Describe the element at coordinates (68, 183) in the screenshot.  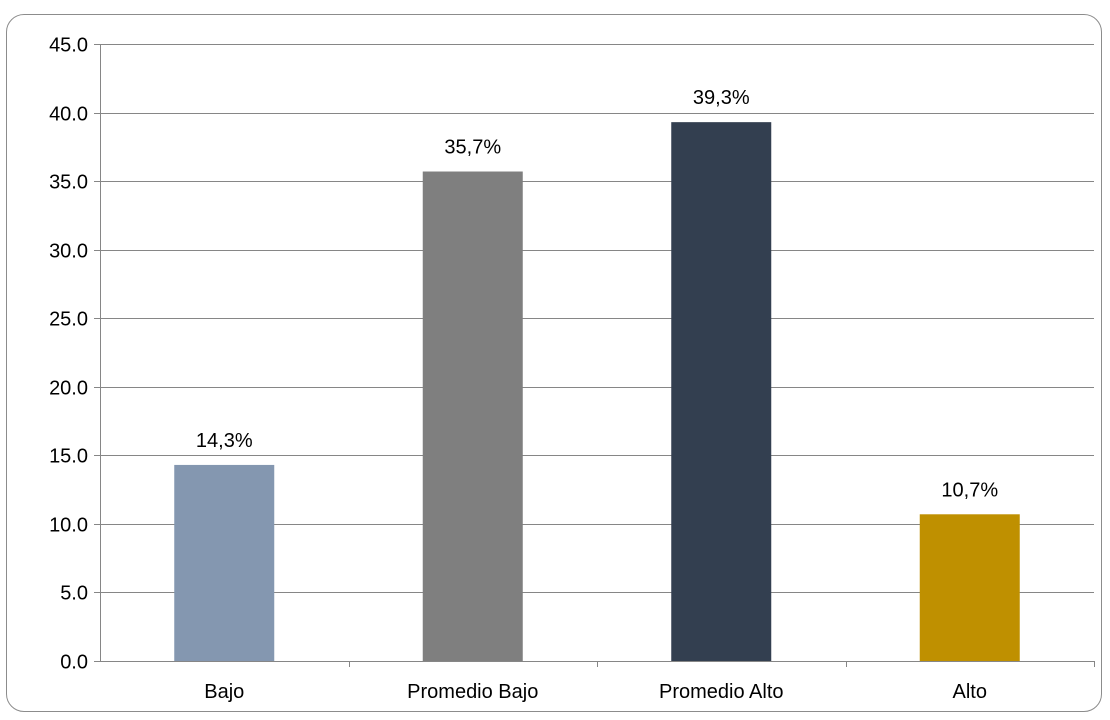
I see `y-tick-label: 35.0` at that location.